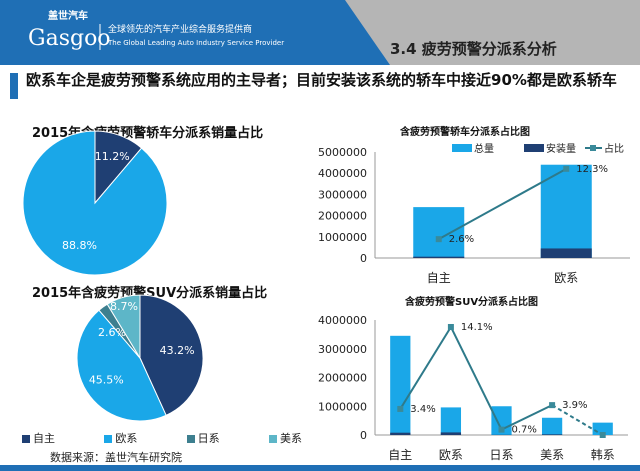 The width and height of the screenshot is (640, 471). I want to click on pie-label: 11.2%, so click(112, 156).